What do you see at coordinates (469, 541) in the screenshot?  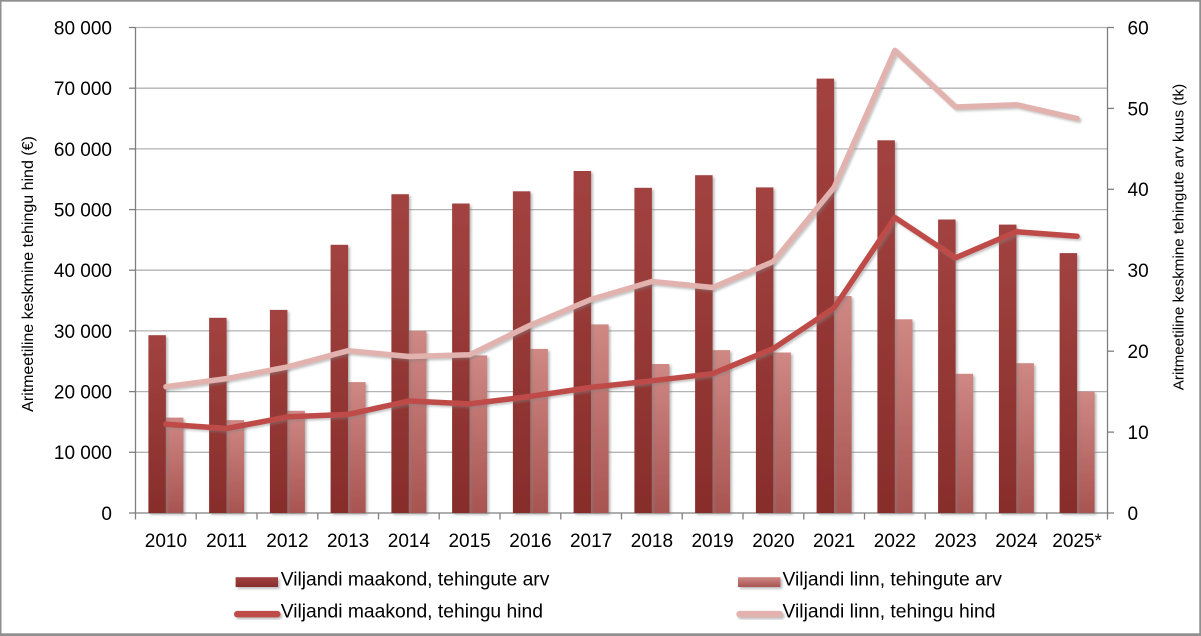 I see `svg-text: 2015` at bounding box center [469, 541].